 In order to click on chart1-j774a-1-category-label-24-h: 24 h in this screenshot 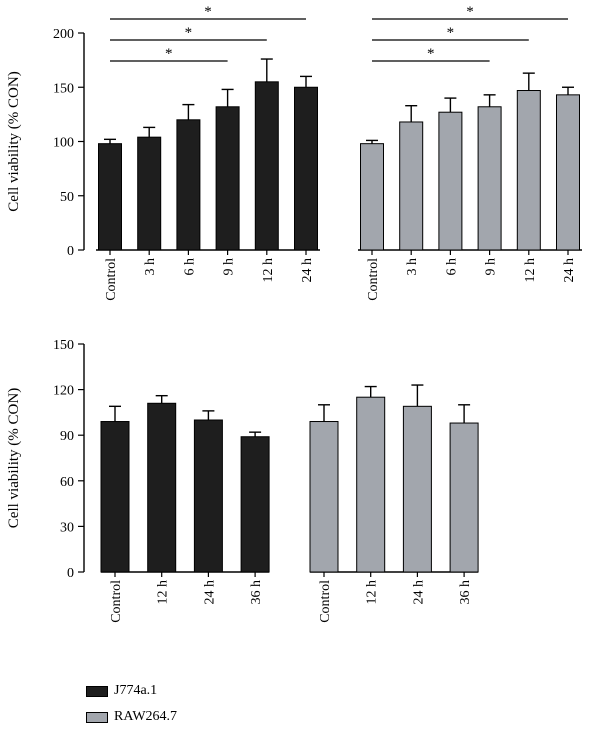, I will do `click(307, 270)`.